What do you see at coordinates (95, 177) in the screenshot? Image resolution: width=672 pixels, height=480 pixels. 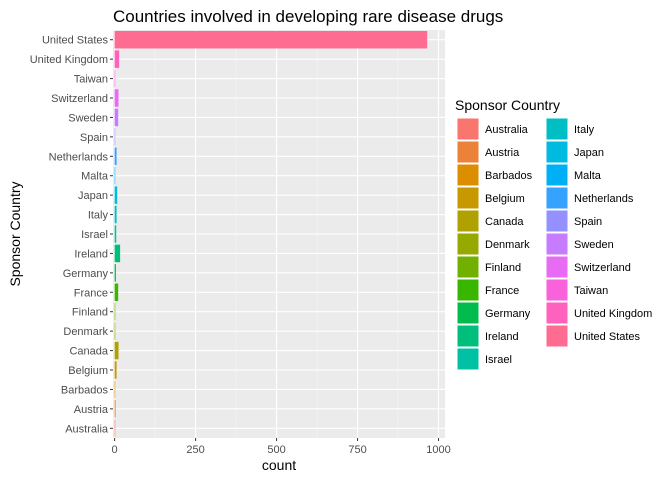 I see `y-tick-label: Malta` at bounding box center [95, 177].